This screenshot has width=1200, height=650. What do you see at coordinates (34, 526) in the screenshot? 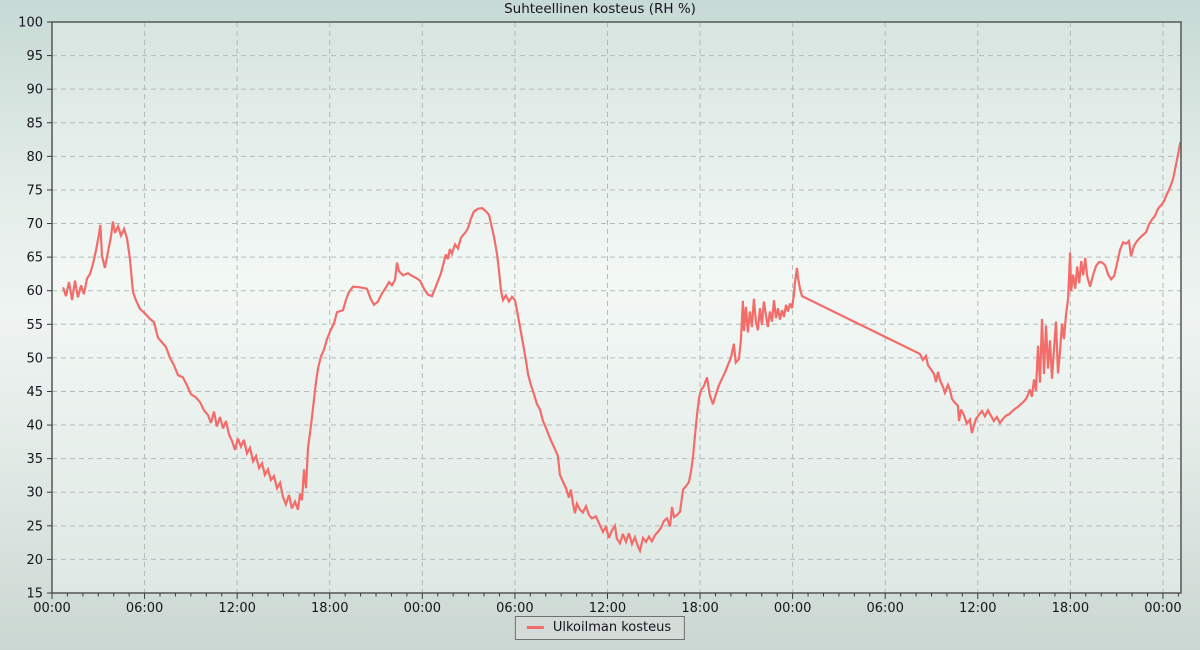
I see `svg-text: 25` at bounding box center [34, 526].